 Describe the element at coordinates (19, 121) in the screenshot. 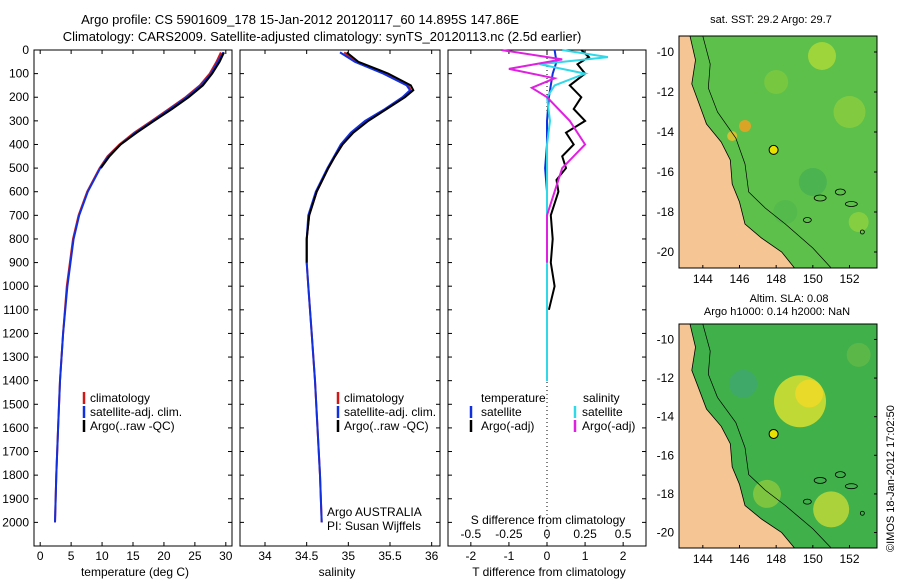

I see `depth-tick-label-300: 300` at that location.